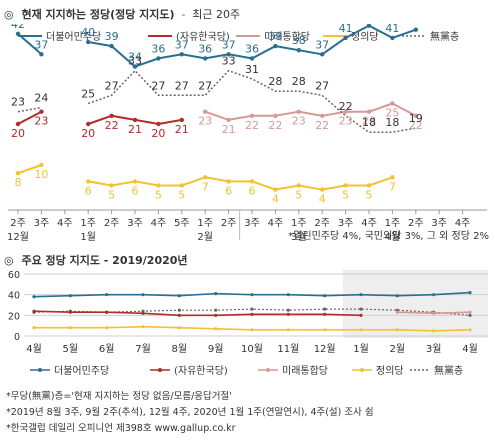 The height and width of the screenshot is (443, 495). Describe the element at coordinates (392, 113) in the screenshot. I see `data-label-utp: 25` at that location.